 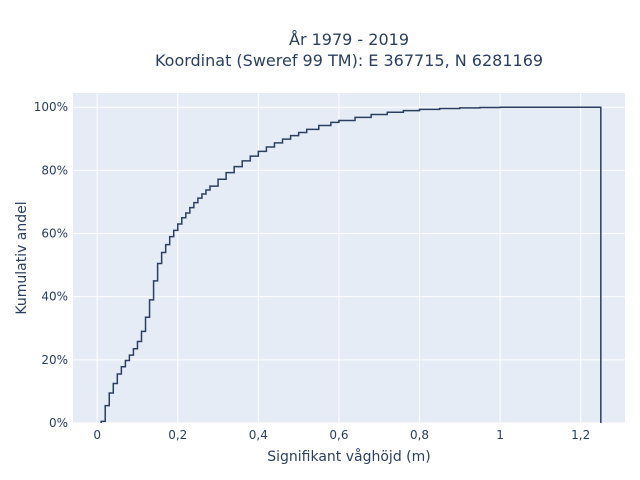 I want to click on x-tick-label: 1, so click(x=500, y=435).